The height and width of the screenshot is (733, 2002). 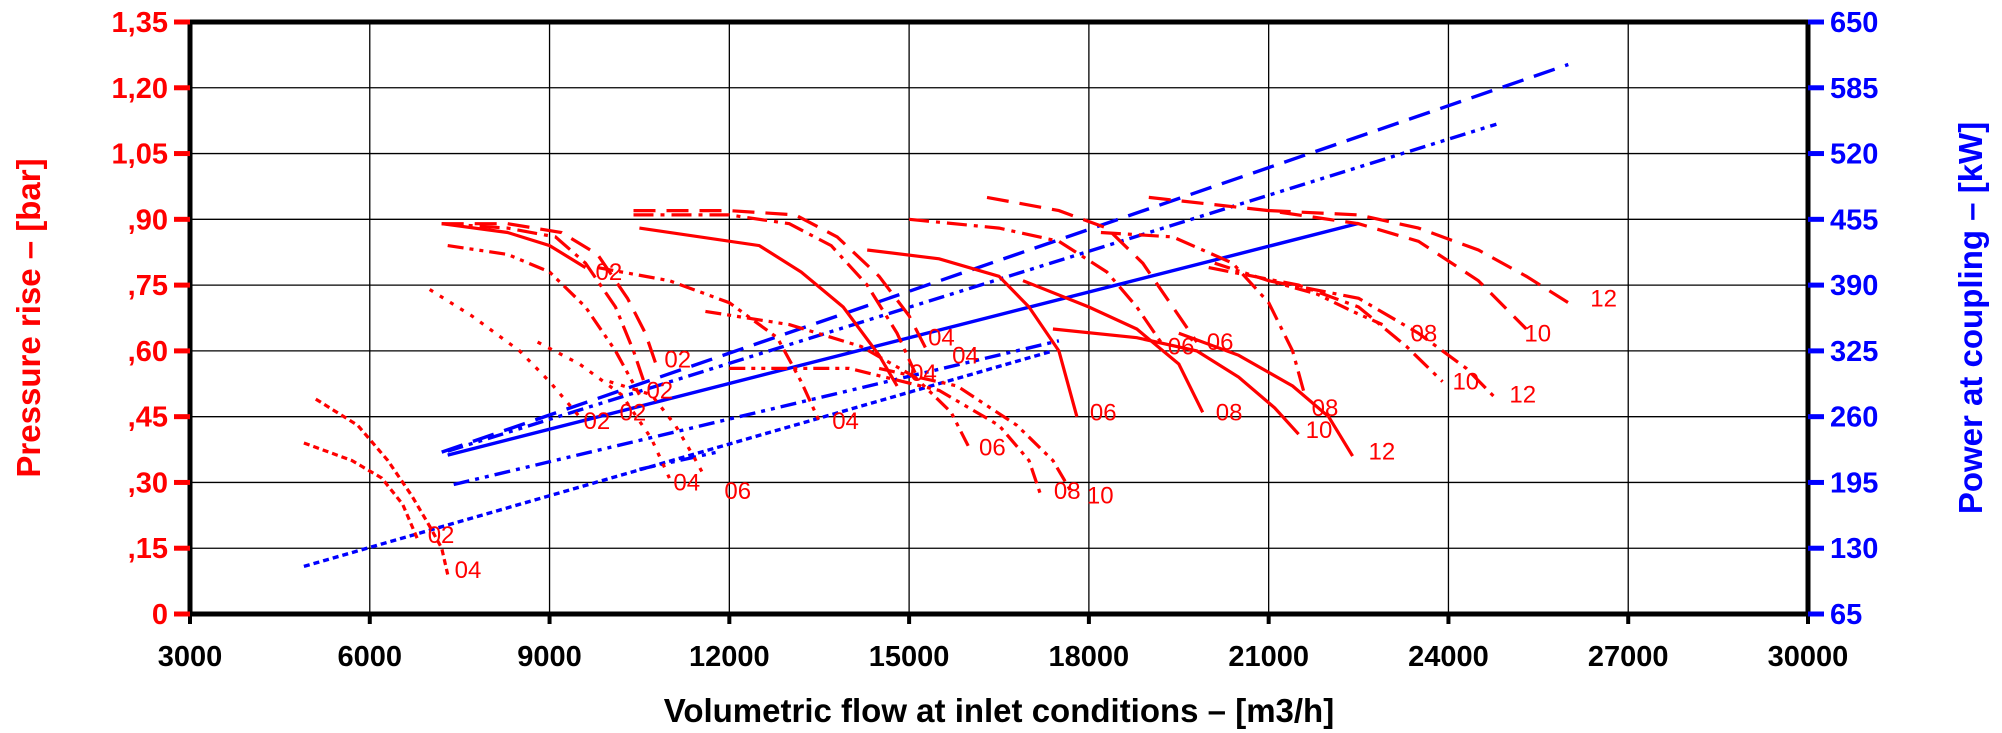 What do you see at coordinates (597, 421) in the screenshot?
I see `curve-label-2: 02` at bounding box center [597, 421].